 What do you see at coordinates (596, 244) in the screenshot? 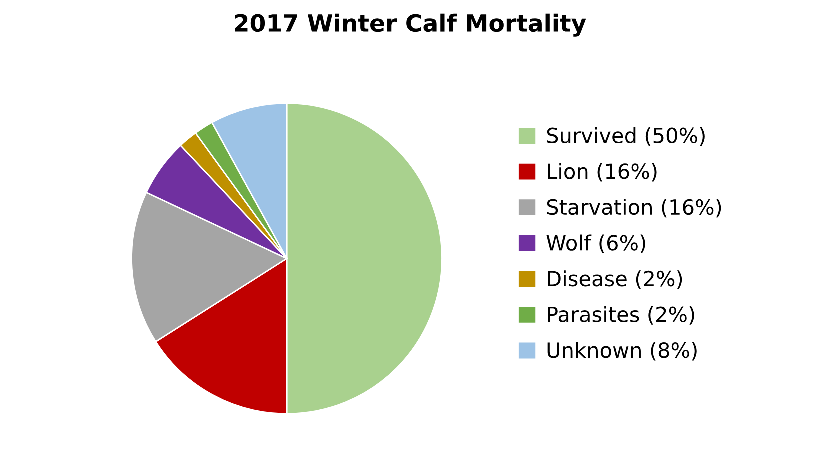
I see `legend-label: Wolf (6%)` at bounding box center [596, 244].